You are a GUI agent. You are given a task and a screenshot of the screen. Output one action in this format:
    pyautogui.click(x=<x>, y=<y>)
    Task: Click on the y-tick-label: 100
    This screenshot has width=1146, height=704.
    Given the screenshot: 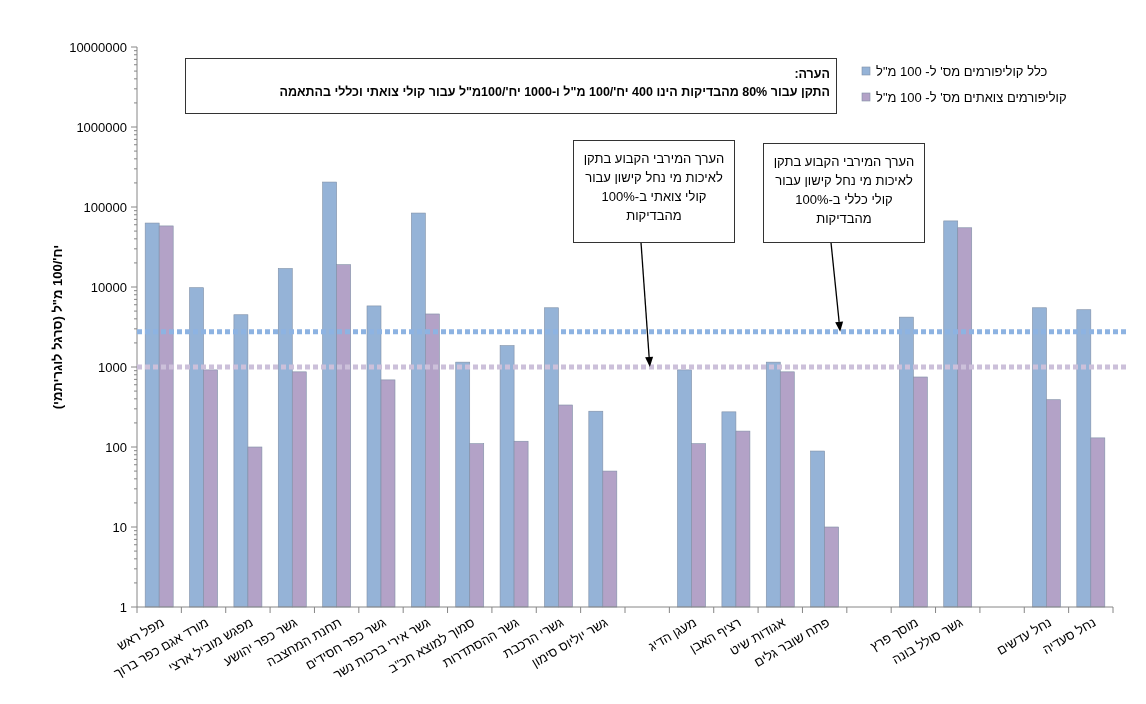 What is the action you would take?
    pyautogui.click(x=116, y=447)
    